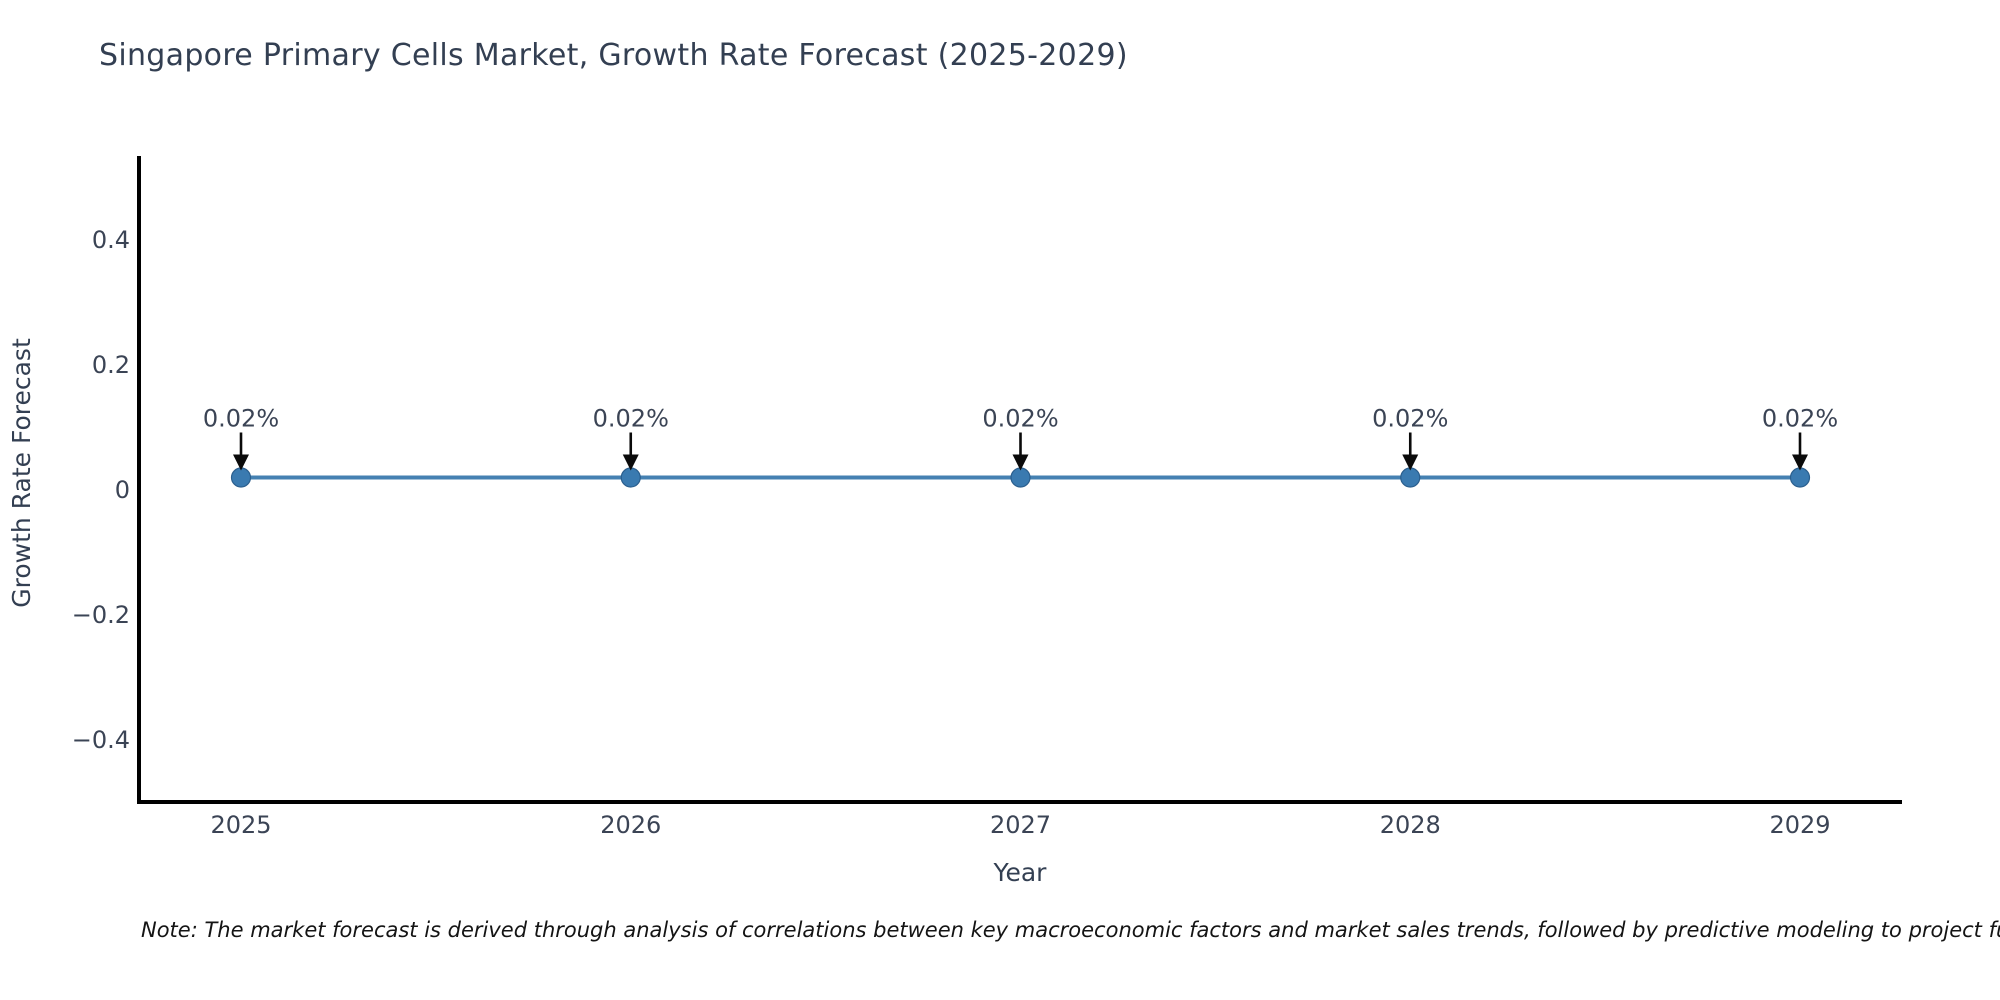 This screenshot has height=1000, width=2000. I want to click on x-tick-label: 2025, so click(240, 825).